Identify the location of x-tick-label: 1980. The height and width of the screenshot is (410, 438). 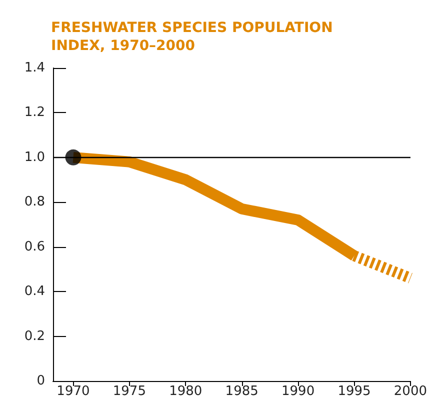
(185, 391).